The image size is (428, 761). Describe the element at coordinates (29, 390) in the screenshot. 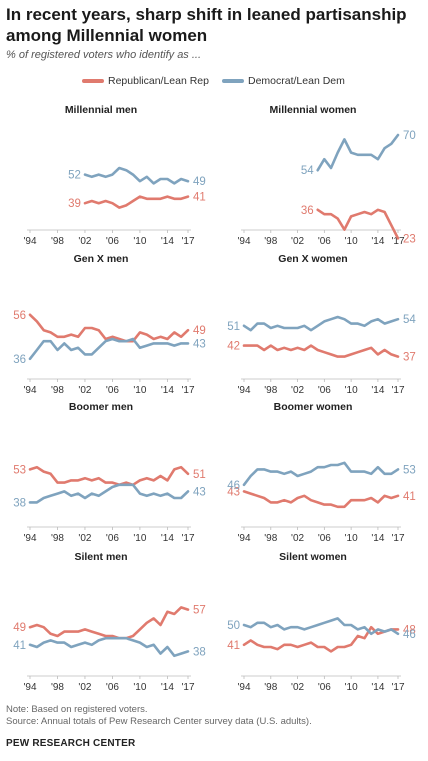

I see `x-tick-label-gen-x-men: '94` at that location.